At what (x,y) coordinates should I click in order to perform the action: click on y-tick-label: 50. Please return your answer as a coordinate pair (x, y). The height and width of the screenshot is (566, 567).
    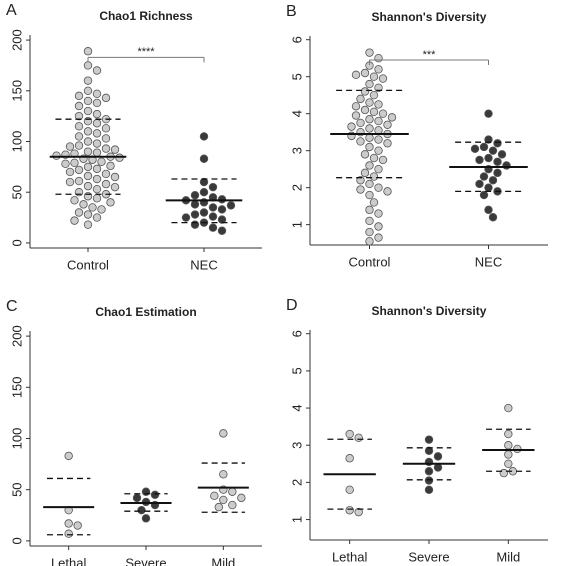
    Looking at the image, I should click on (16, 489).